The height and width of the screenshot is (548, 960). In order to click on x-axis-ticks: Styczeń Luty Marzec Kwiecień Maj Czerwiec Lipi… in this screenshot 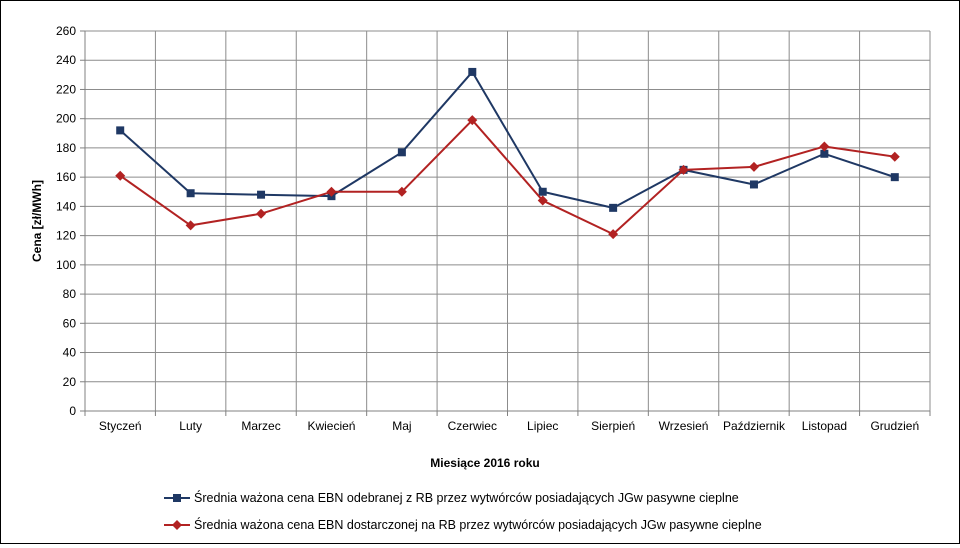, I will do `click(507, 422)`.